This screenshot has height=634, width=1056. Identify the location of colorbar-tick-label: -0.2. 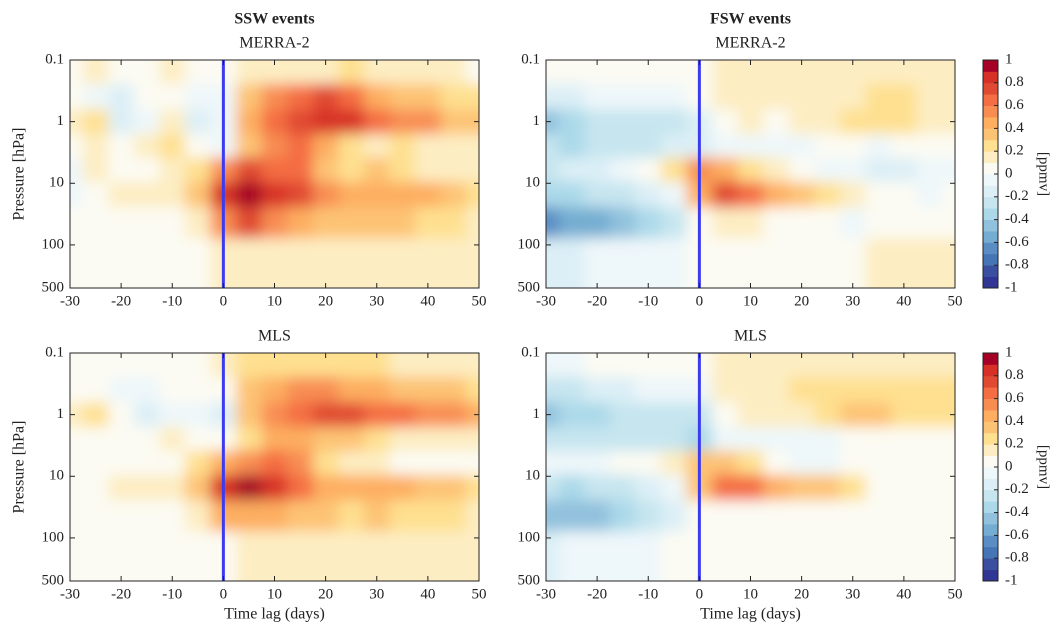
(1017, 196).